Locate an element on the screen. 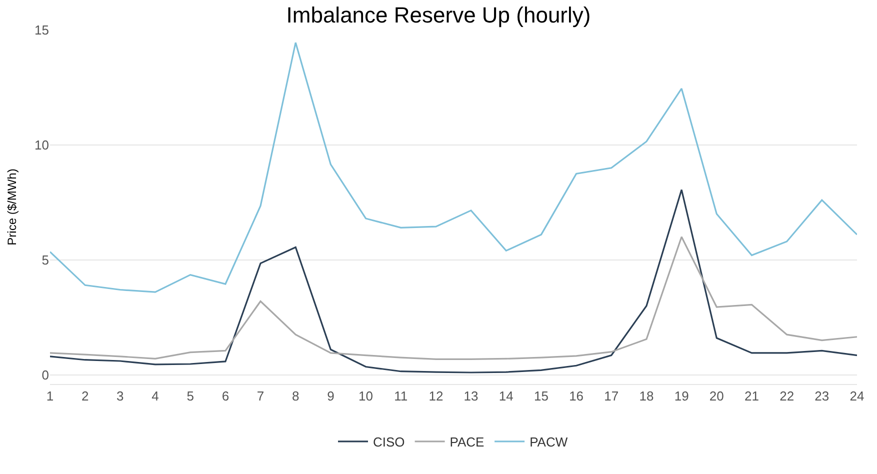  x-tick-label: 3 is located at coordinates (120, 396).